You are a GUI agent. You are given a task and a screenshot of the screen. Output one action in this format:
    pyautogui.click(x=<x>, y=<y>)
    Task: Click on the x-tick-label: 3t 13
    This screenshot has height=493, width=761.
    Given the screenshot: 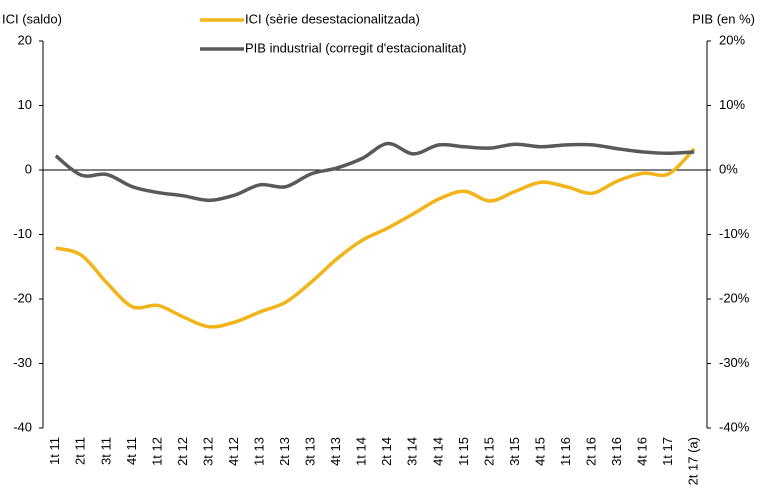 What is the action you would take?
    pyautogui.click(x=310, y=451)
    